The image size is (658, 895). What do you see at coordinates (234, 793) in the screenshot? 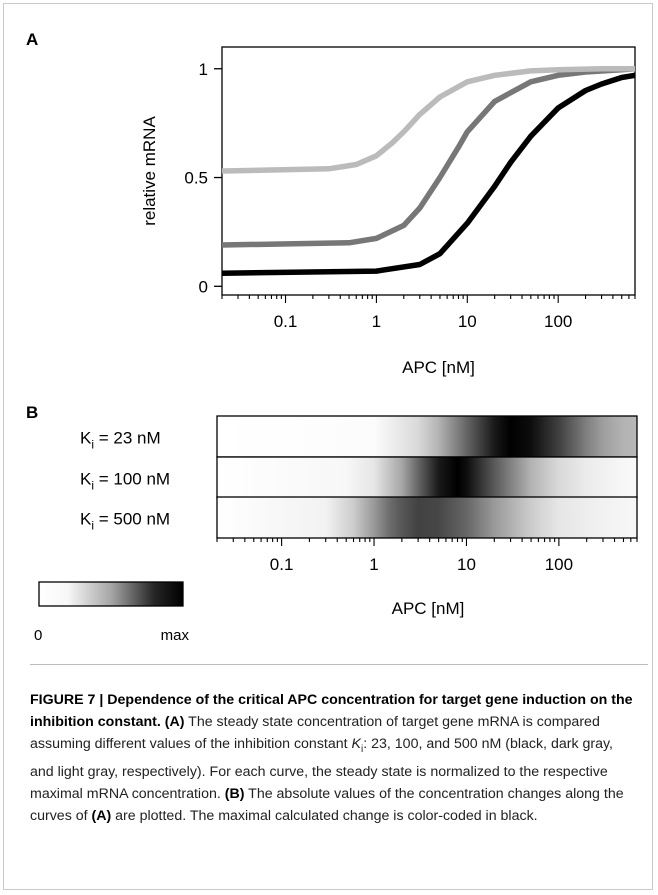
I see `caption-b-label: (B)` at bounding box center [234, 793].